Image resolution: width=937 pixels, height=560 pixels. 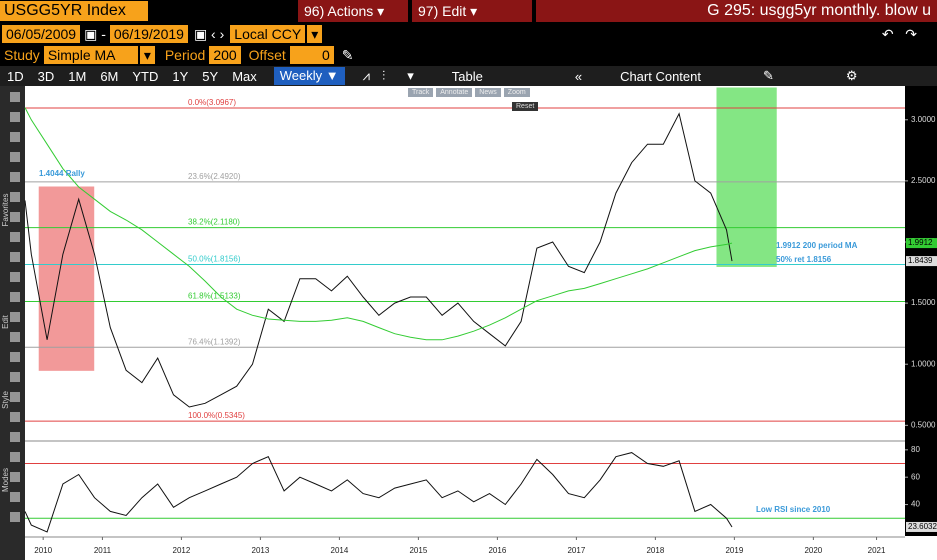 What do you see at coordinates (22, 55) in the screenshot?
I see `study-label: Study` at bounding box center [22, 55].